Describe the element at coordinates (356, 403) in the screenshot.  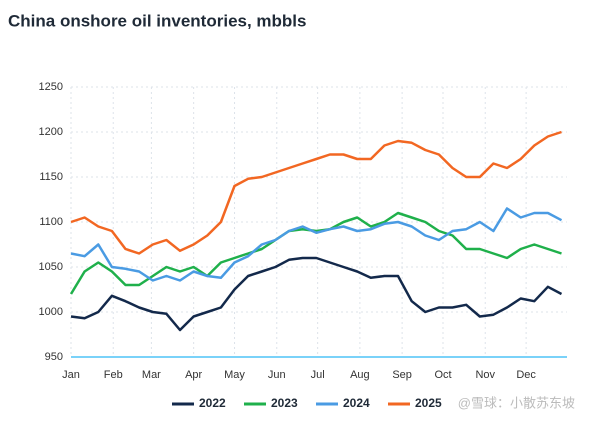
I see `legend-label: 2024` at that location.